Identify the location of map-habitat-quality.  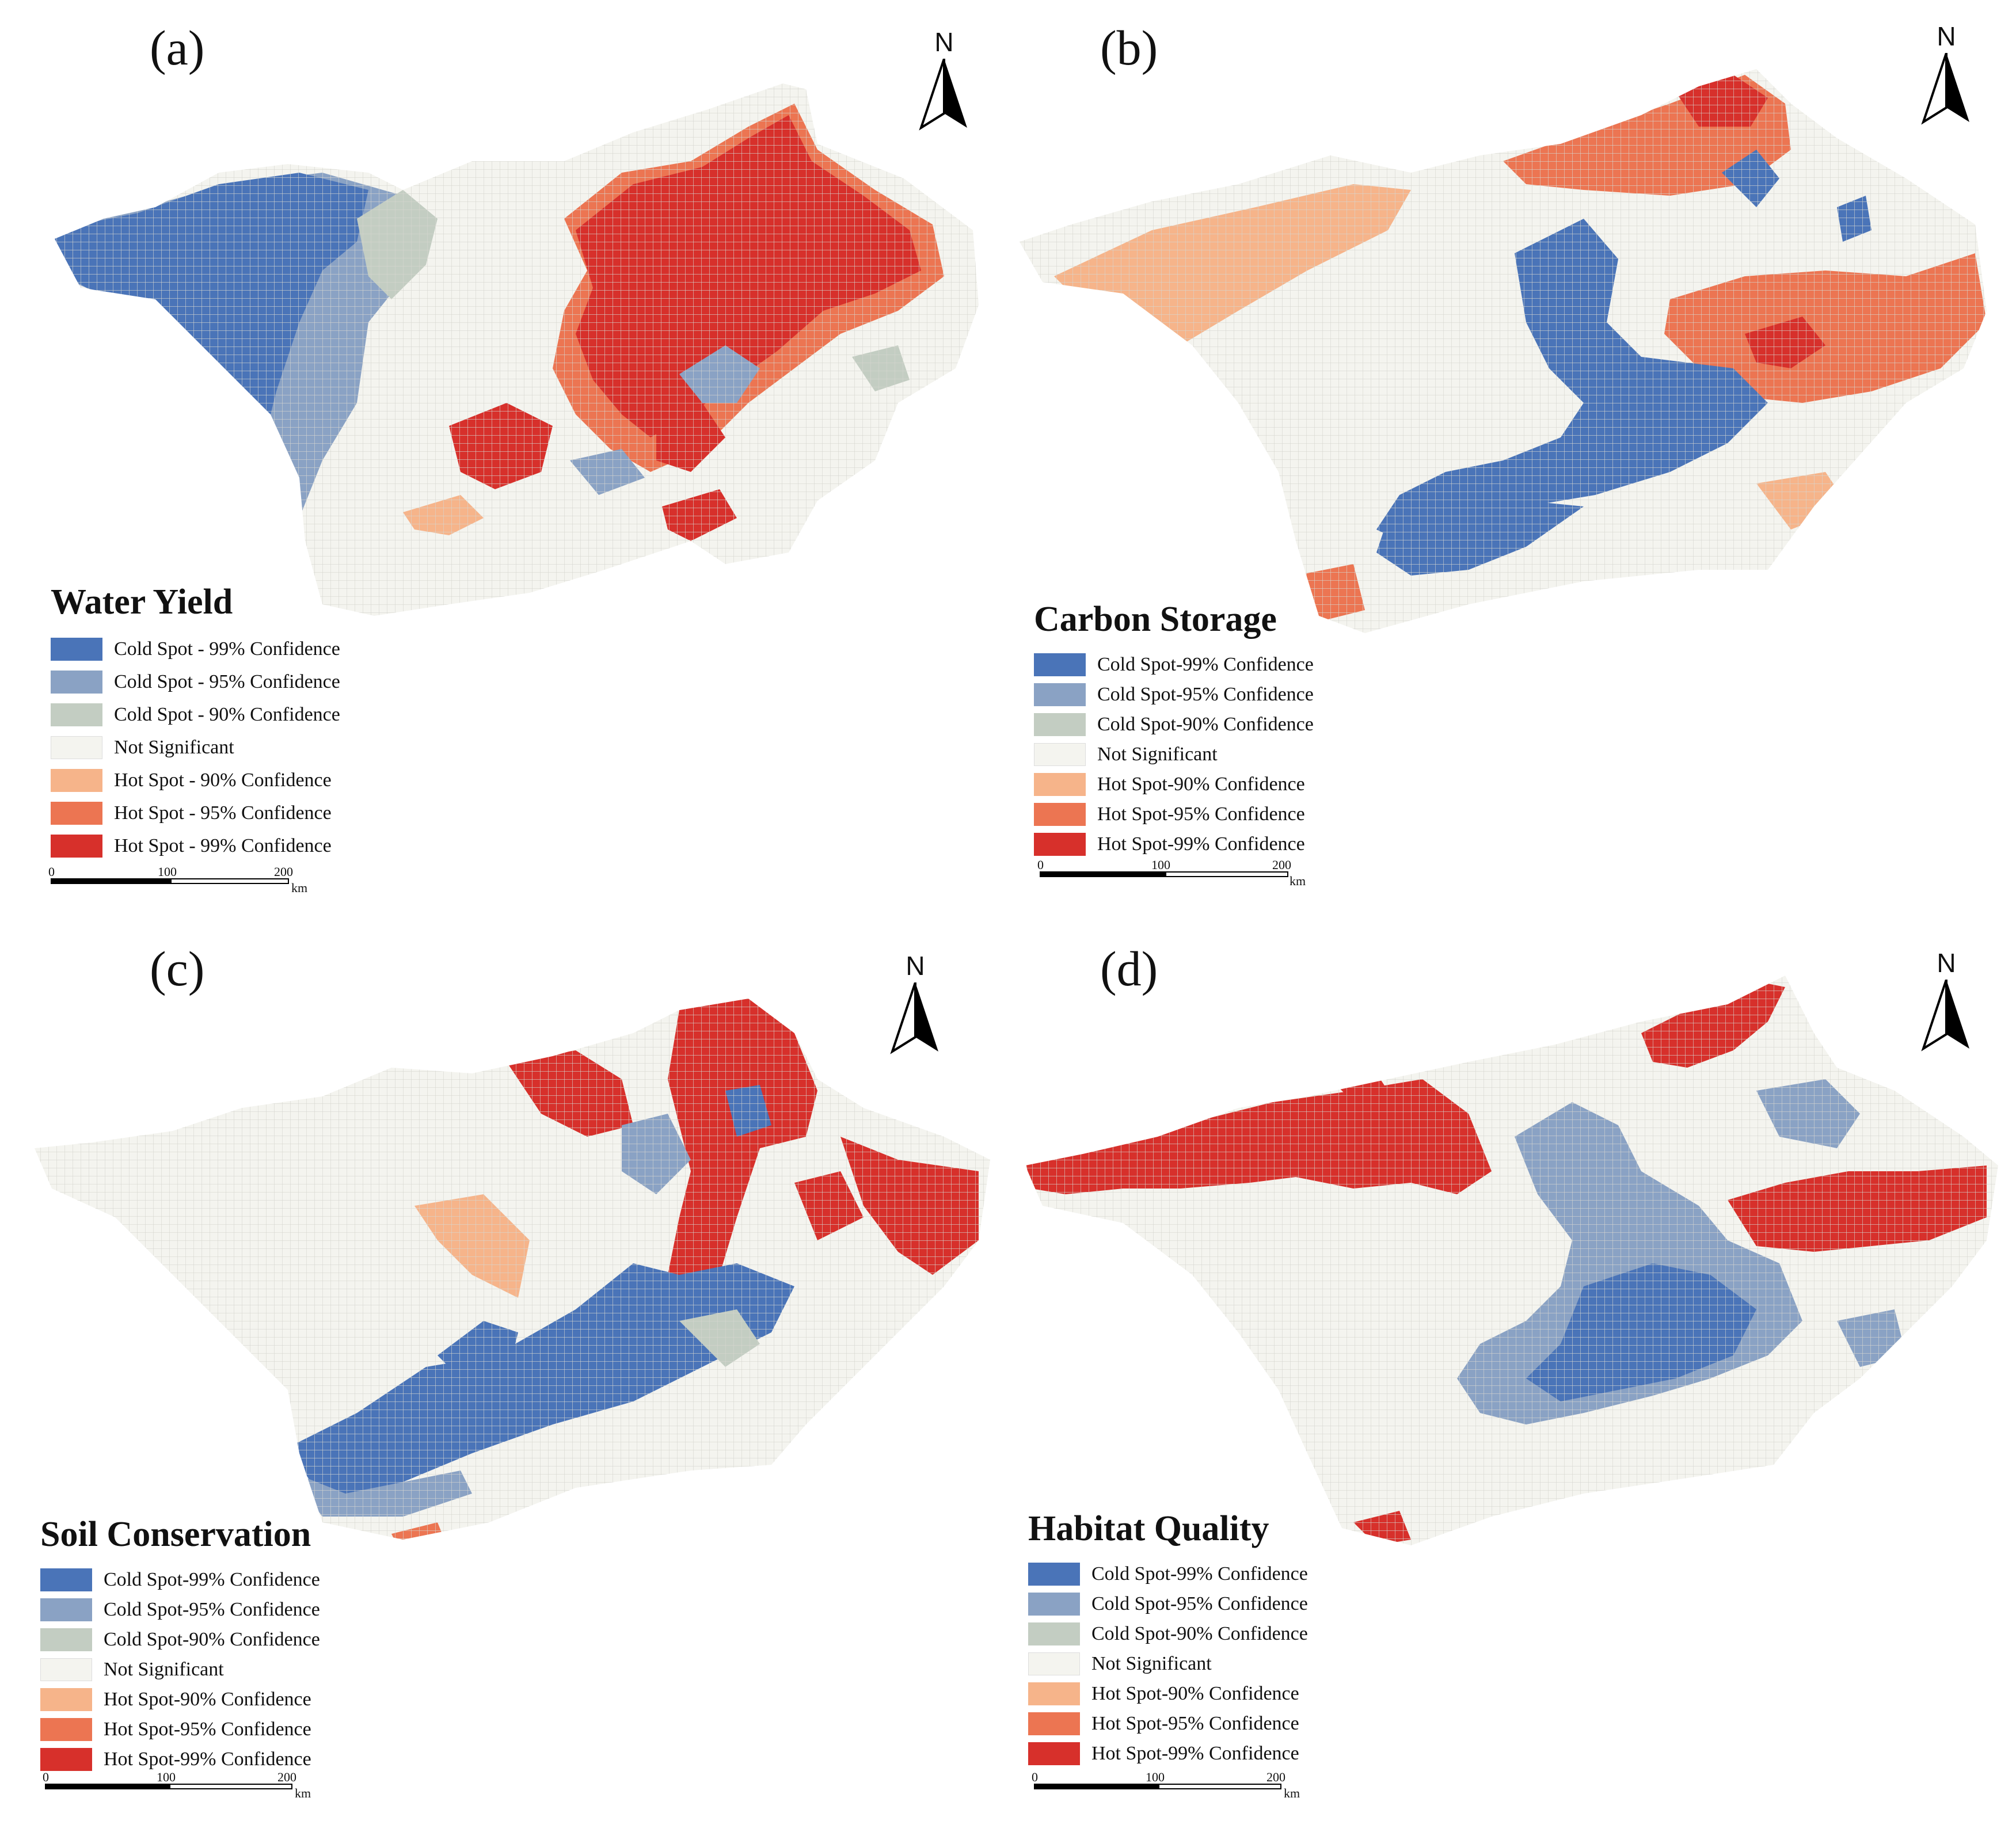
(1511, 1260).